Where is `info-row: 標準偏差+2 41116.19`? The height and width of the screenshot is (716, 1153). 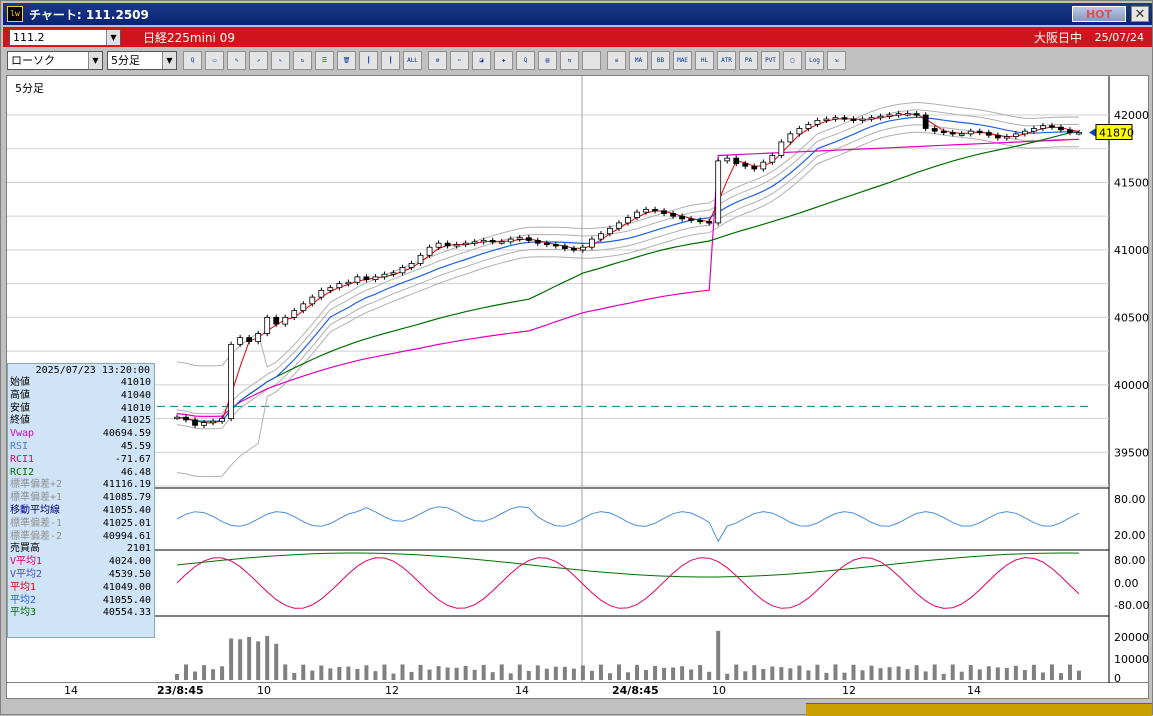
info-row: 標準偏差+2 41116.19 is located at coordinates (81, 485).